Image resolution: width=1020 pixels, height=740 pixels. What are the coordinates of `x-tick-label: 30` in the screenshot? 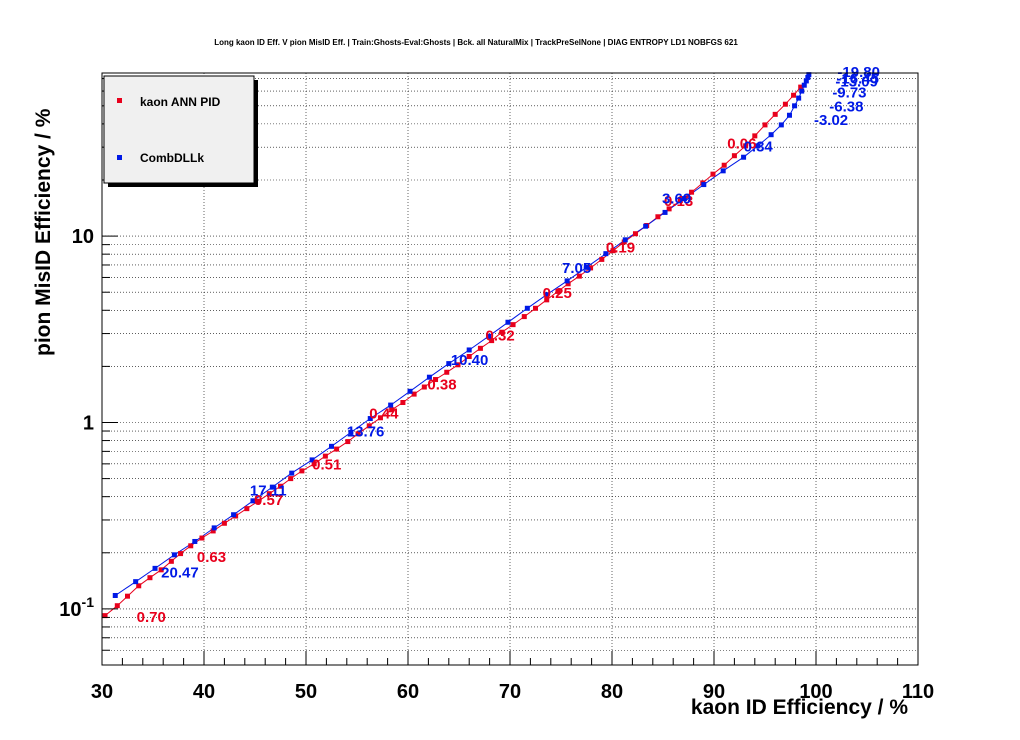 It's located at (102, 692).